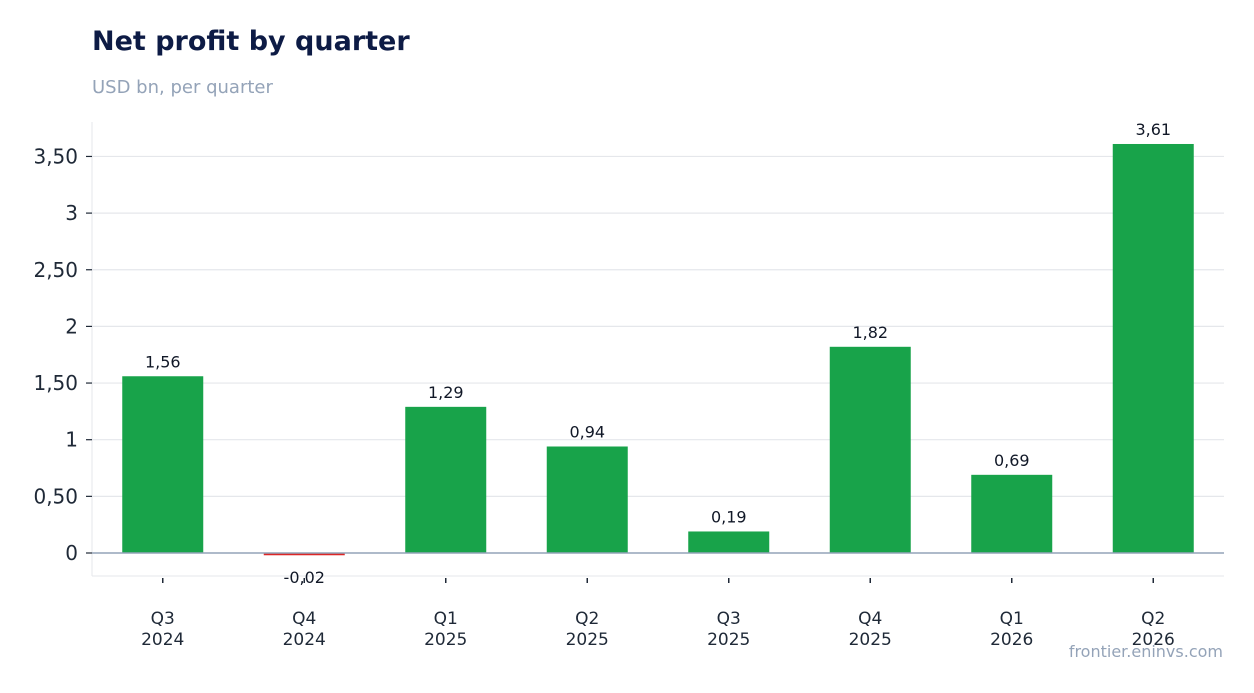 The height and width of the screenshot is (693, 1254). What do you see at coordinates (304, 577) in the screenshot?
I see `data-label: -0,02` at bounding box center [304, 577].